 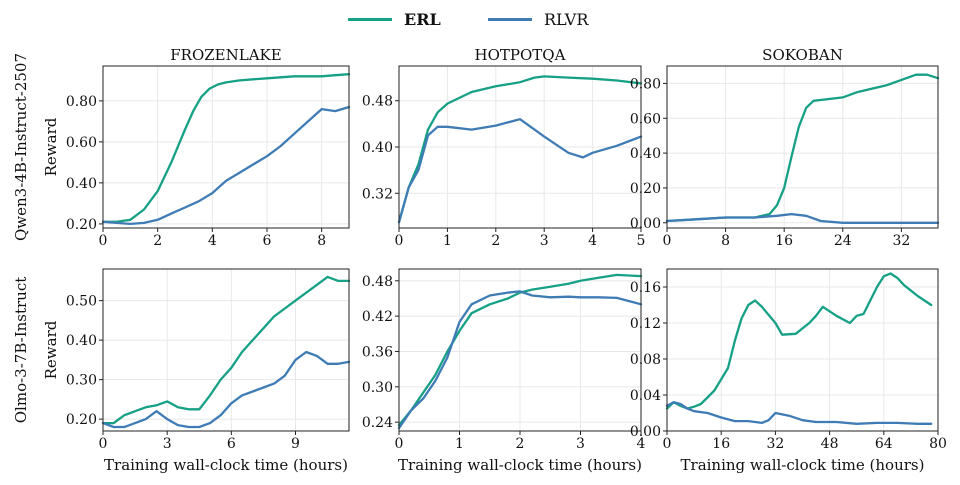 What do you see at coordinates (212, 241) in the screenshot?
I see `panel-1-xtick-label-2: 4` at bounding box center [212, 241].